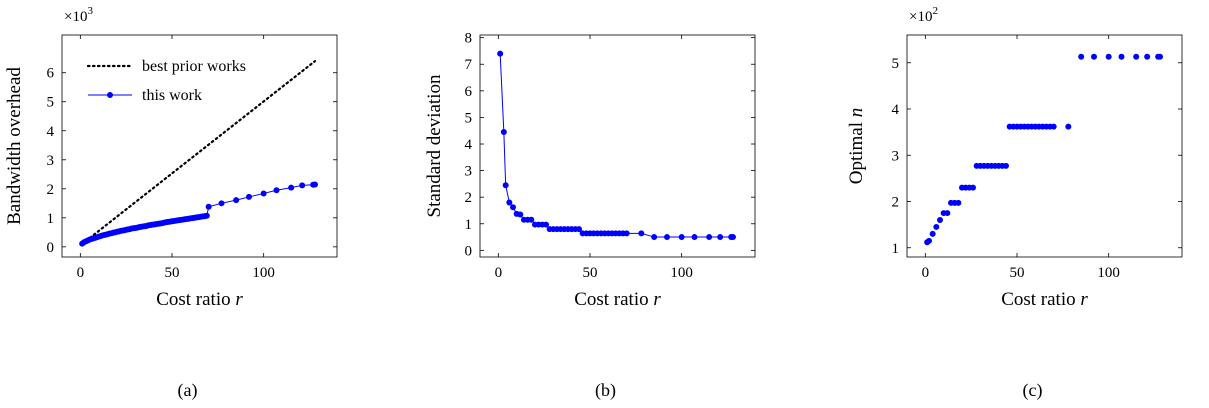 The width and height of the screenshot is (1209, 408). I want to click on subfigure-caption: (c), so click(1033, 390).